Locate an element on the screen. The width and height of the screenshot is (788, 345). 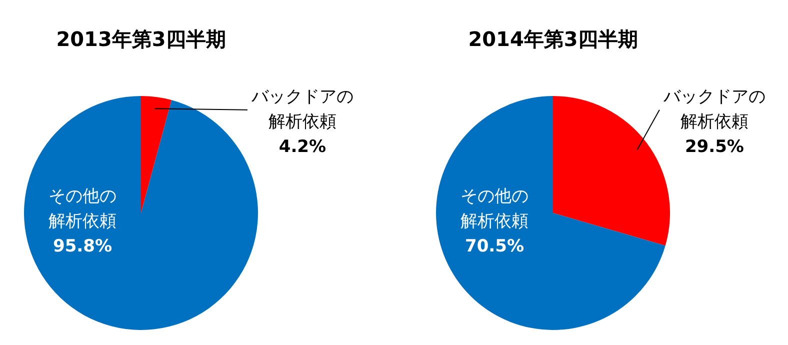
data-label: 29.5% is located at coordinates (714, 146).